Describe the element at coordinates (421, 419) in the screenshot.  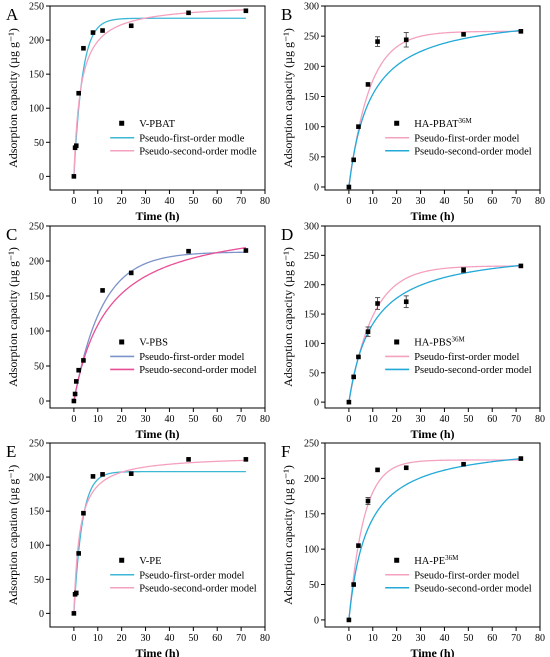
I see `x-tick-label: 30` at that location.